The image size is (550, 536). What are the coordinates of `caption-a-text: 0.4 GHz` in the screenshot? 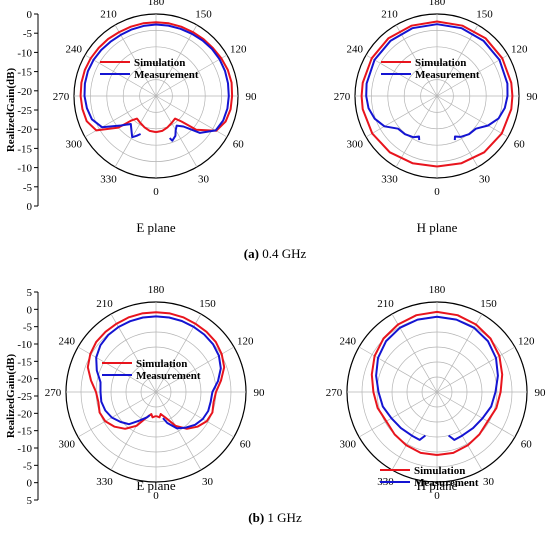 It's located at (284, 253).